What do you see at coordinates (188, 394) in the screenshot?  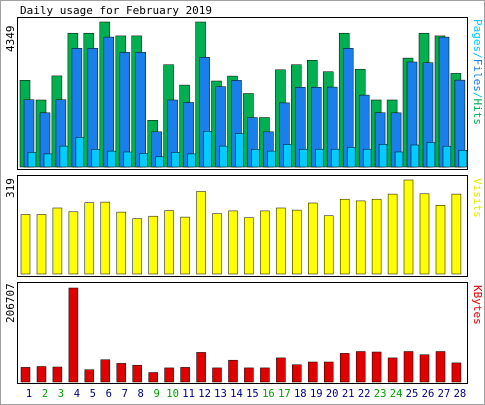 I see `x-label-day-11: 11` at bounding box center [188, 394].